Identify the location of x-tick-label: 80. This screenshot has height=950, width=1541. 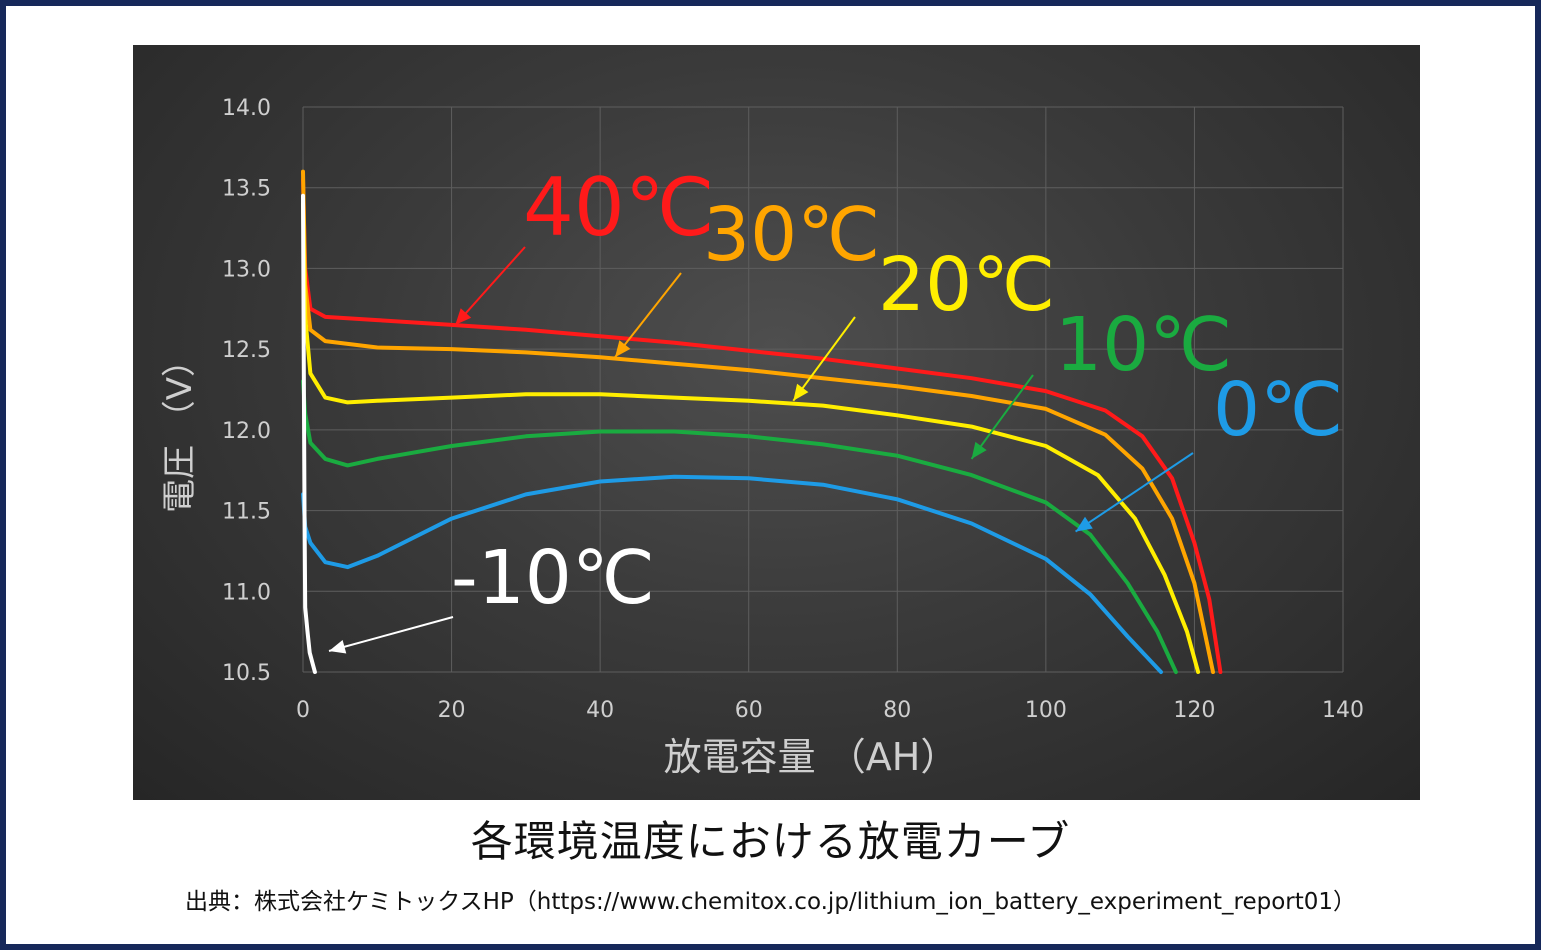
(897, 710).